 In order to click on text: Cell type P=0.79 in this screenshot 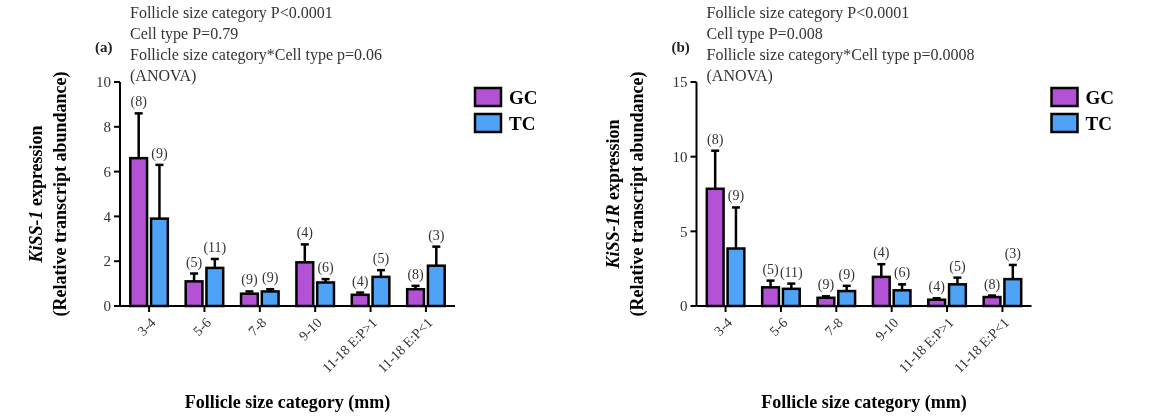, I will do `click(184, 34)`.